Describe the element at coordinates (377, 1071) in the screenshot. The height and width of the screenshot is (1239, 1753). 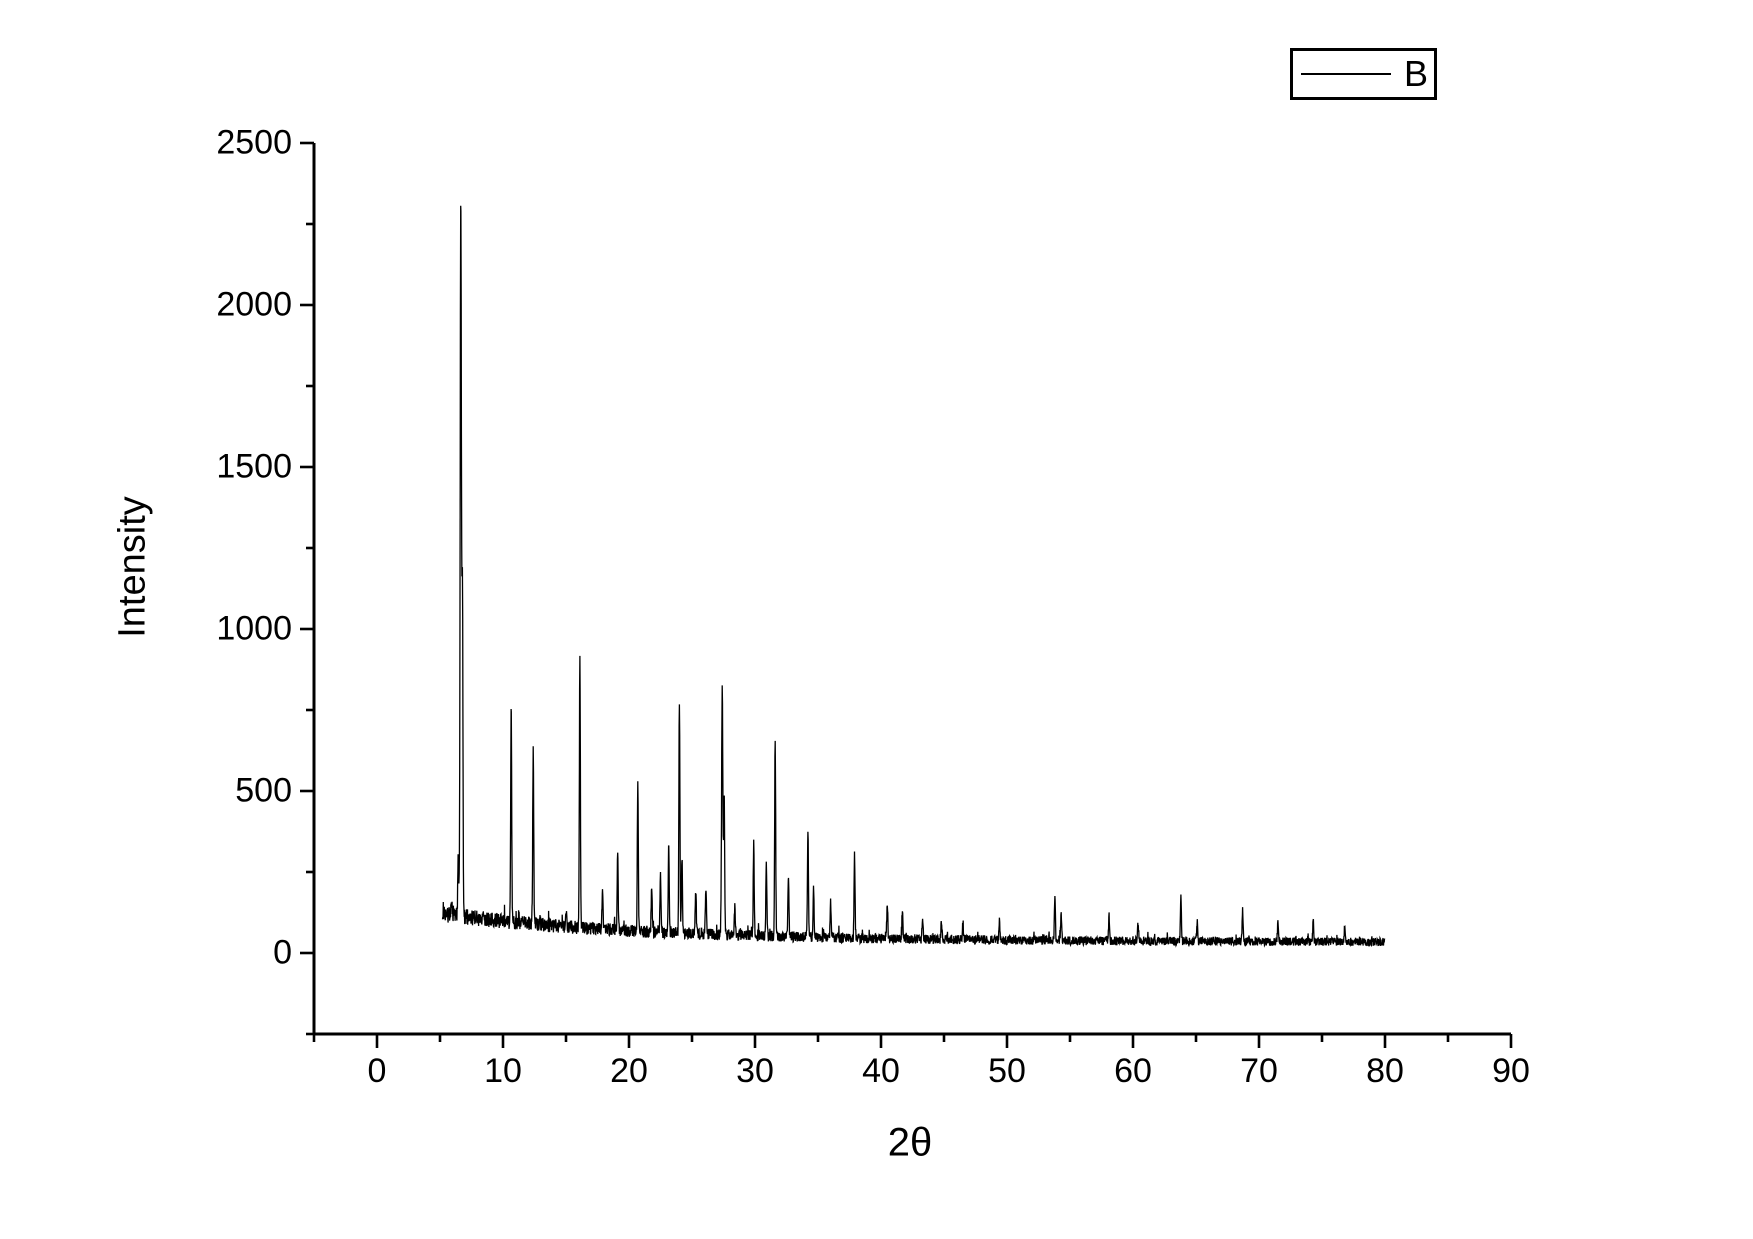
I see `x-tick-label: 0` at that location.